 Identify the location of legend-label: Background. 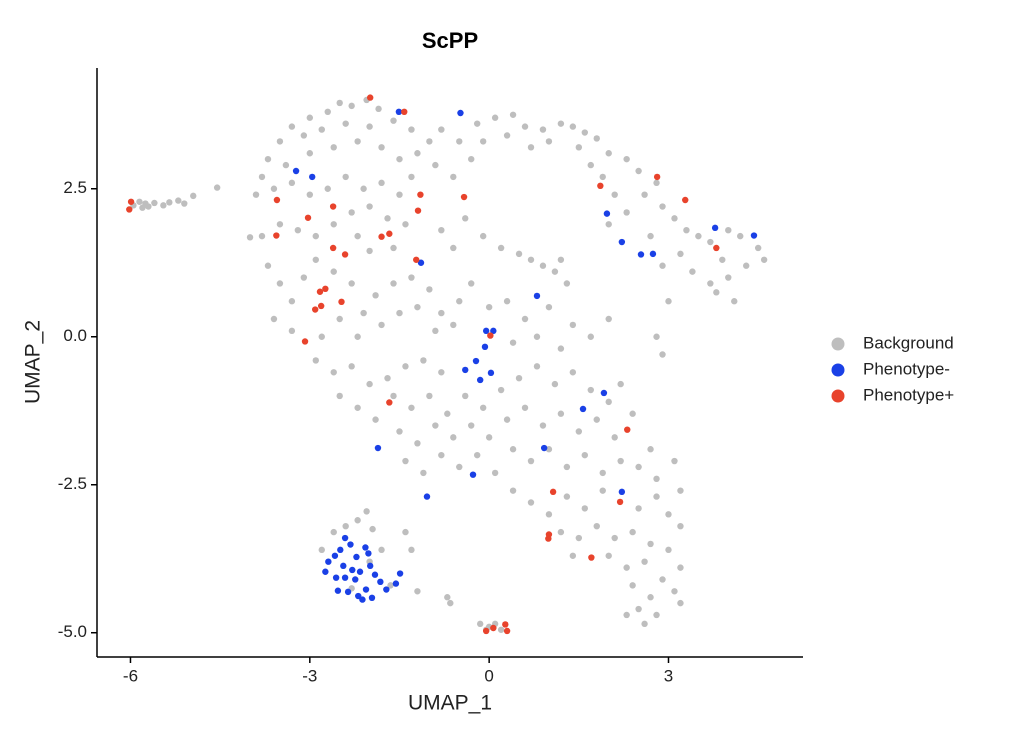
(908, 342).